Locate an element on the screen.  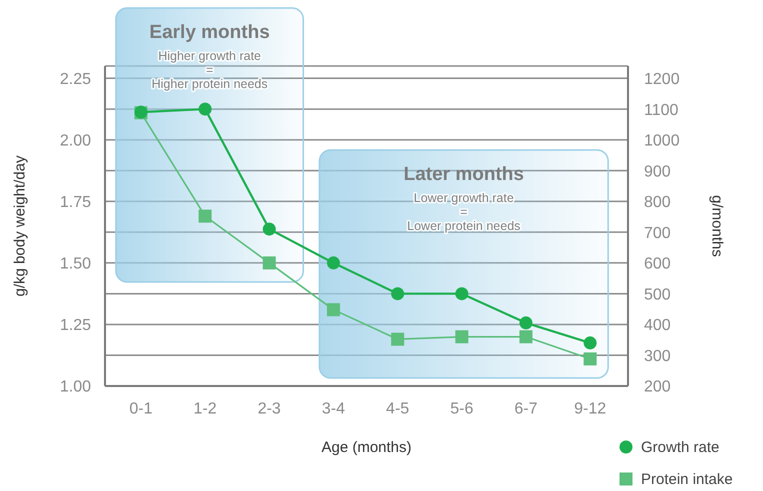
y-tick-label: 1.50 is located at coordinates (76, 264).